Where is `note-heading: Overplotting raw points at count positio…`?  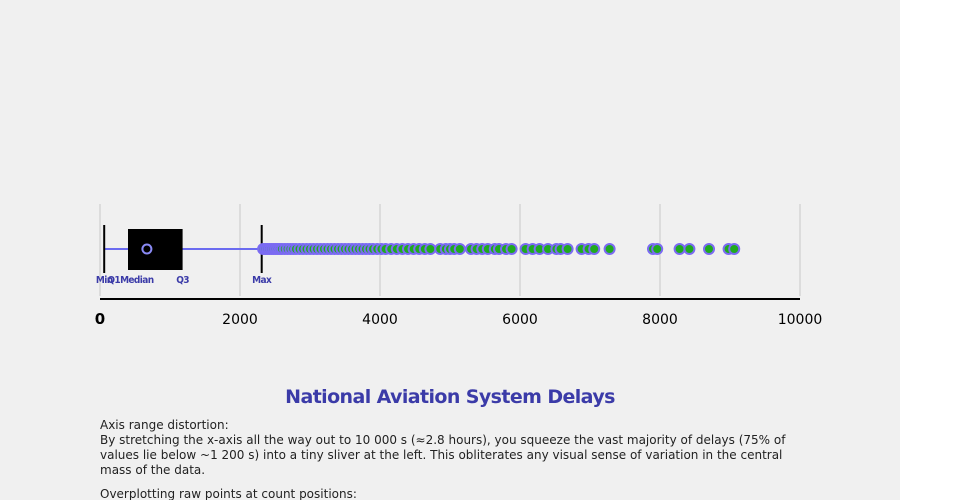
note-heading: Overplotting raw points at count positio… is located at coordinates (228, 493).